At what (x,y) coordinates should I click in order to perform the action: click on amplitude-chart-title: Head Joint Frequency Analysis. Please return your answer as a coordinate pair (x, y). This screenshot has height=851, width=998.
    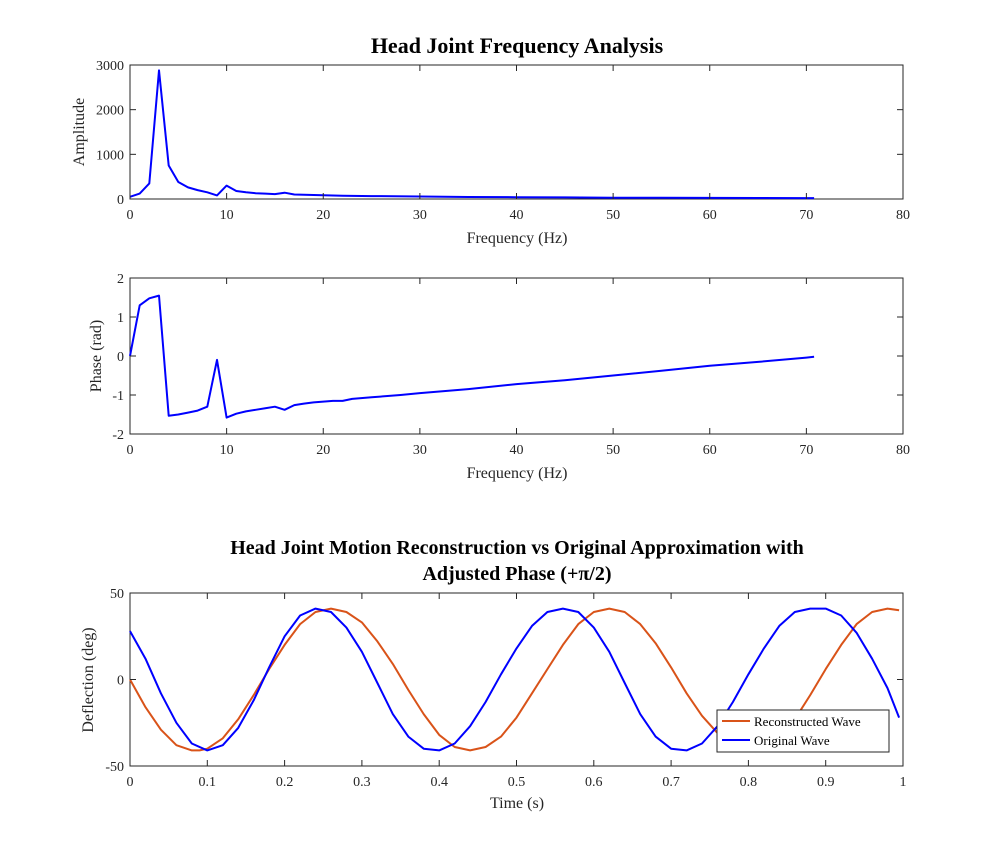
    Looking at the image, I should click on (517, 45).